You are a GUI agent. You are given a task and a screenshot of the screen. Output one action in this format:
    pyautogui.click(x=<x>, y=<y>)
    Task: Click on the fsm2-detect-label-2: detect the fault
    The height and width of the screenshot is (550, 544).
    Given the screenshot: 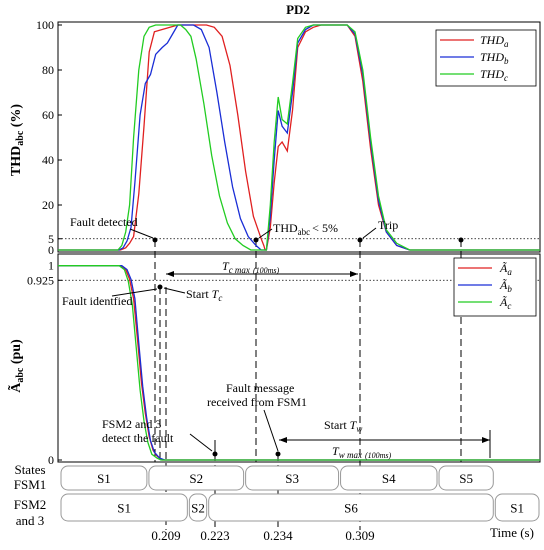 What is the action you would take?
    pyautogui.click(x=138, y=438)
    